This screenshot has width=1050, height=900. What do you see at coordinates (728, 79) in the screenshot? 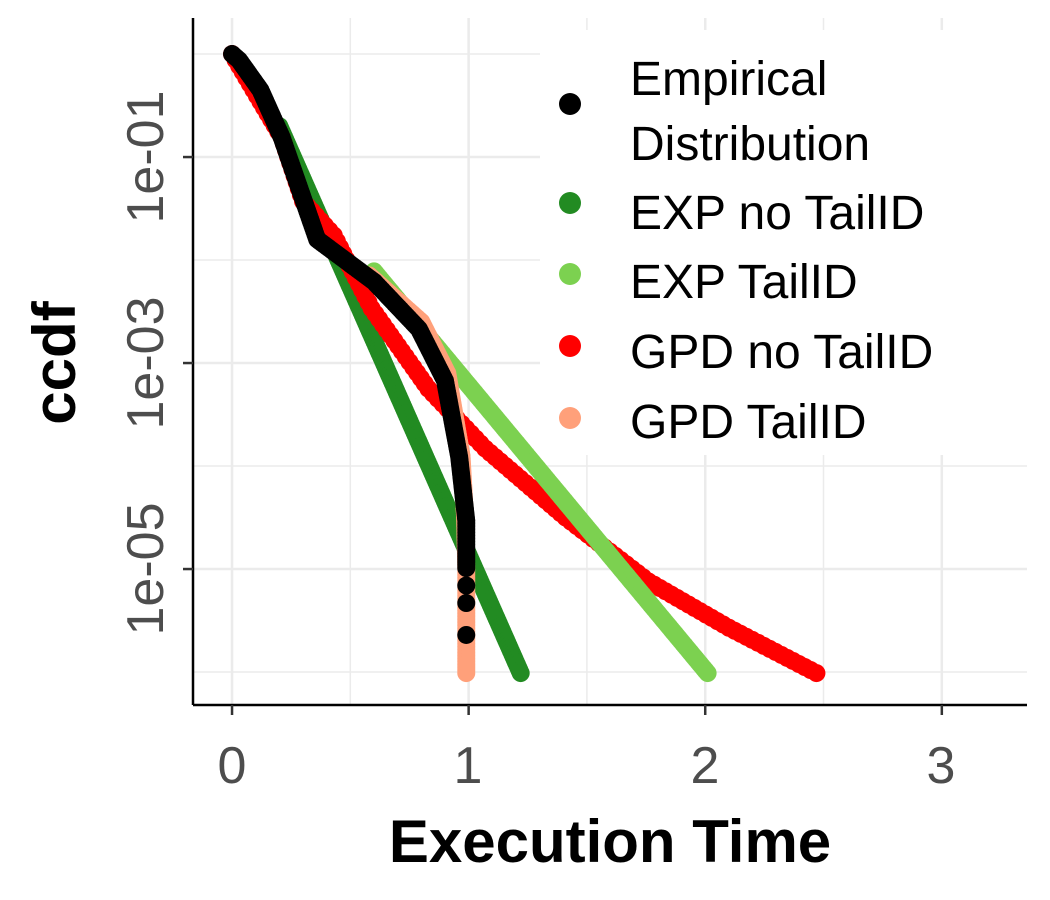
I see `legend-label-empirical-1: Empirical` at bounding box center [728, 79].